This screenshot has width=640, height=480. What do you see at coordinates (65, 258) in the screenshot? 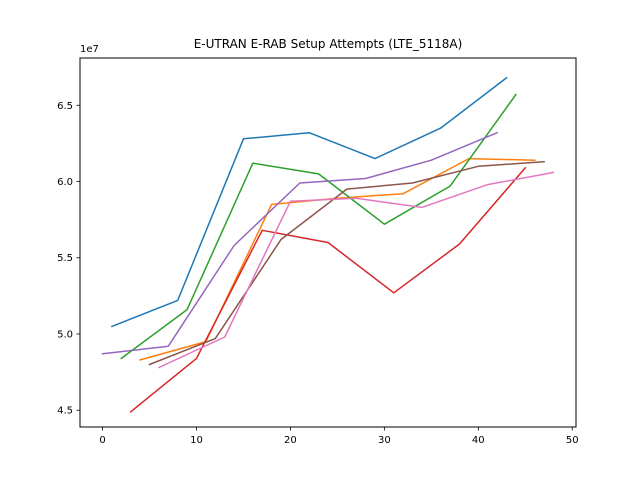
I see `y-tick-label: 5.5` at bounding box center [65, 258].